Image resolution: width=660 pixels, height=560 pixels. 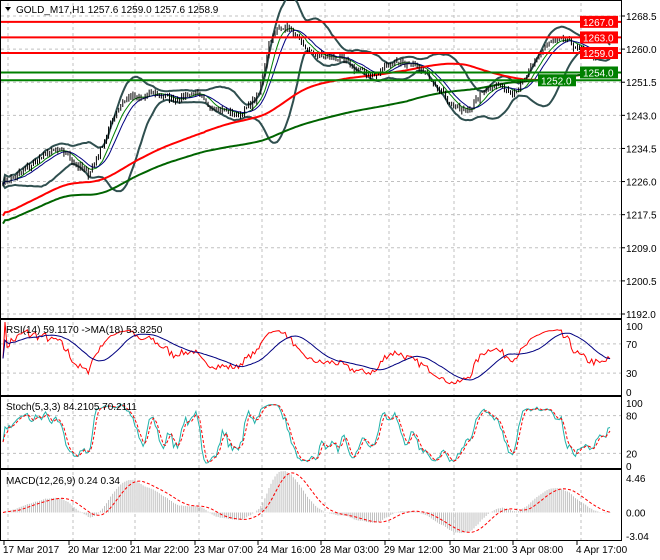 I want to click on x-tick-label: 4 Apr 17:00, so click(x=602, y=550).